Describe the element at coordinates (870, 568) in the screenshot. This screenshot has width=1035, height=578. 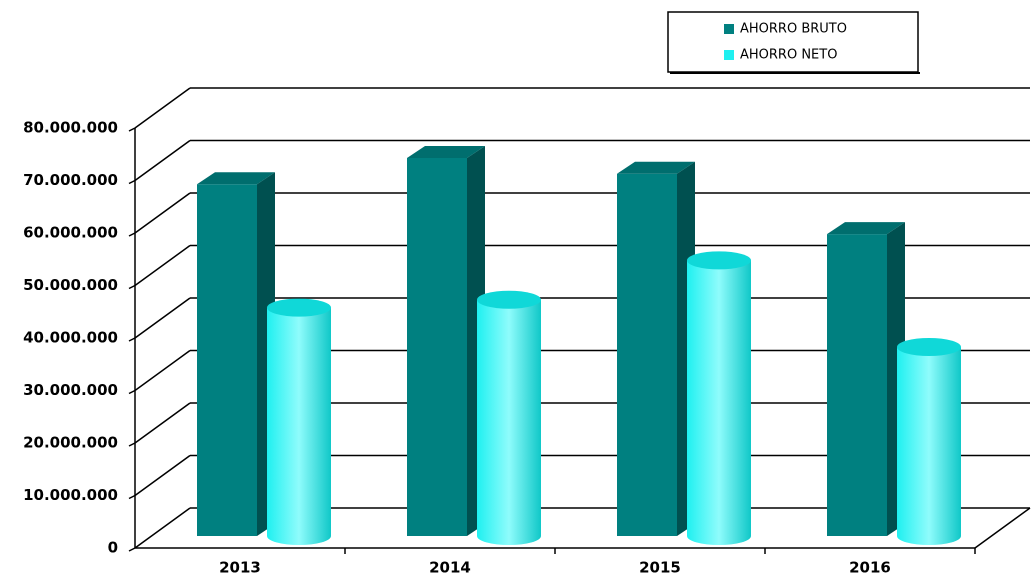
I see `x-tick-label: 2016` at that location.